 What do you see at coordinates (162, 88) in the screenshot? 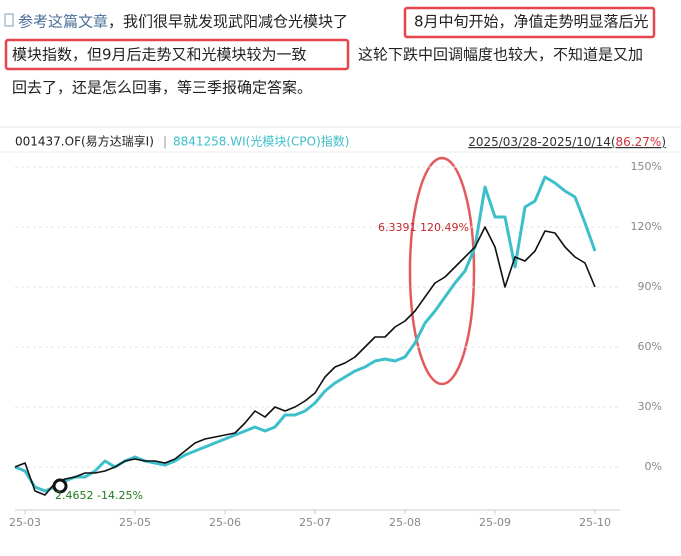
I see `article-text: 回去了，还是怎么回事，等三季报确定答案。` at bounding box center [162, 88].